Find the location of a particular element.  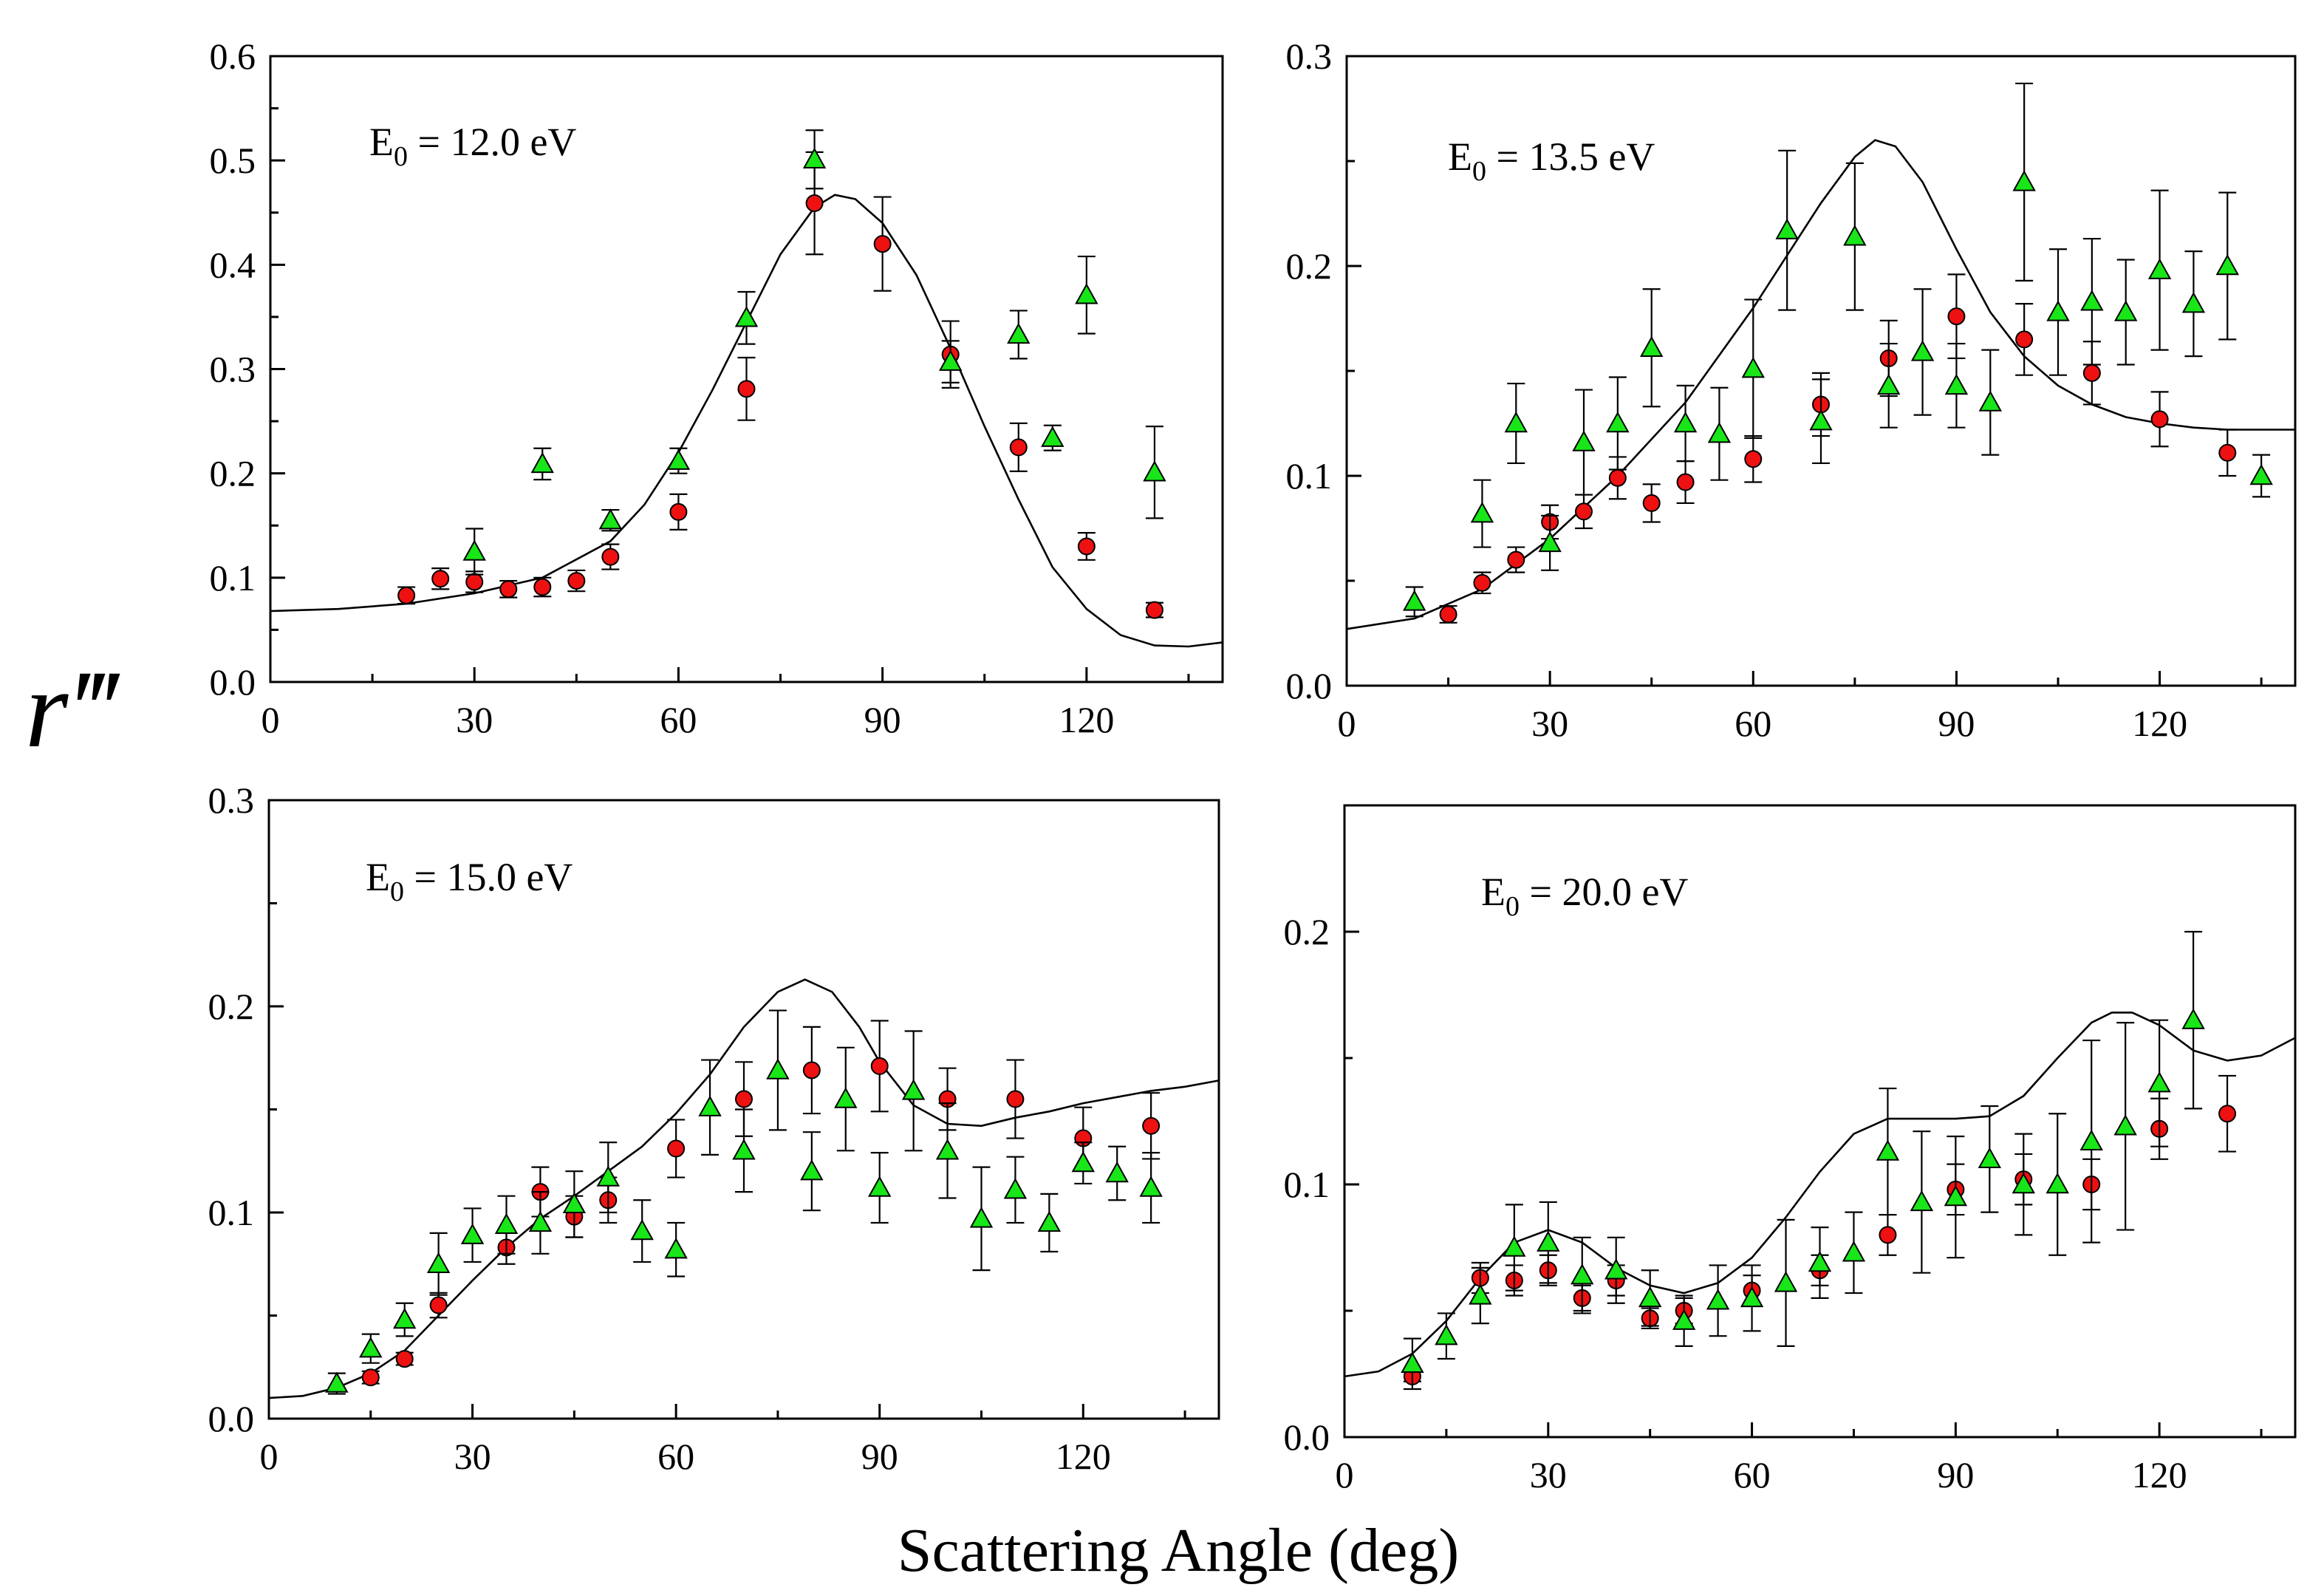

energy-label-value: = 13.5 eV is located at coordinates (1570, 156).